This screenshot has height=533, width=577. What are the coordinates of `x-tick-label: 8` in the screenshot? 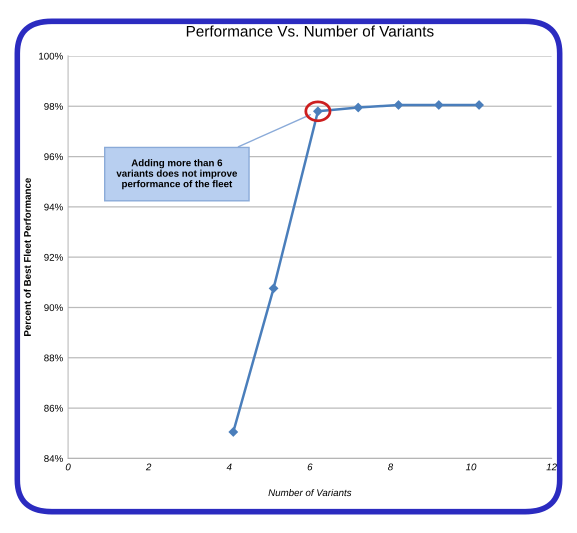 It's located at (391, 467).